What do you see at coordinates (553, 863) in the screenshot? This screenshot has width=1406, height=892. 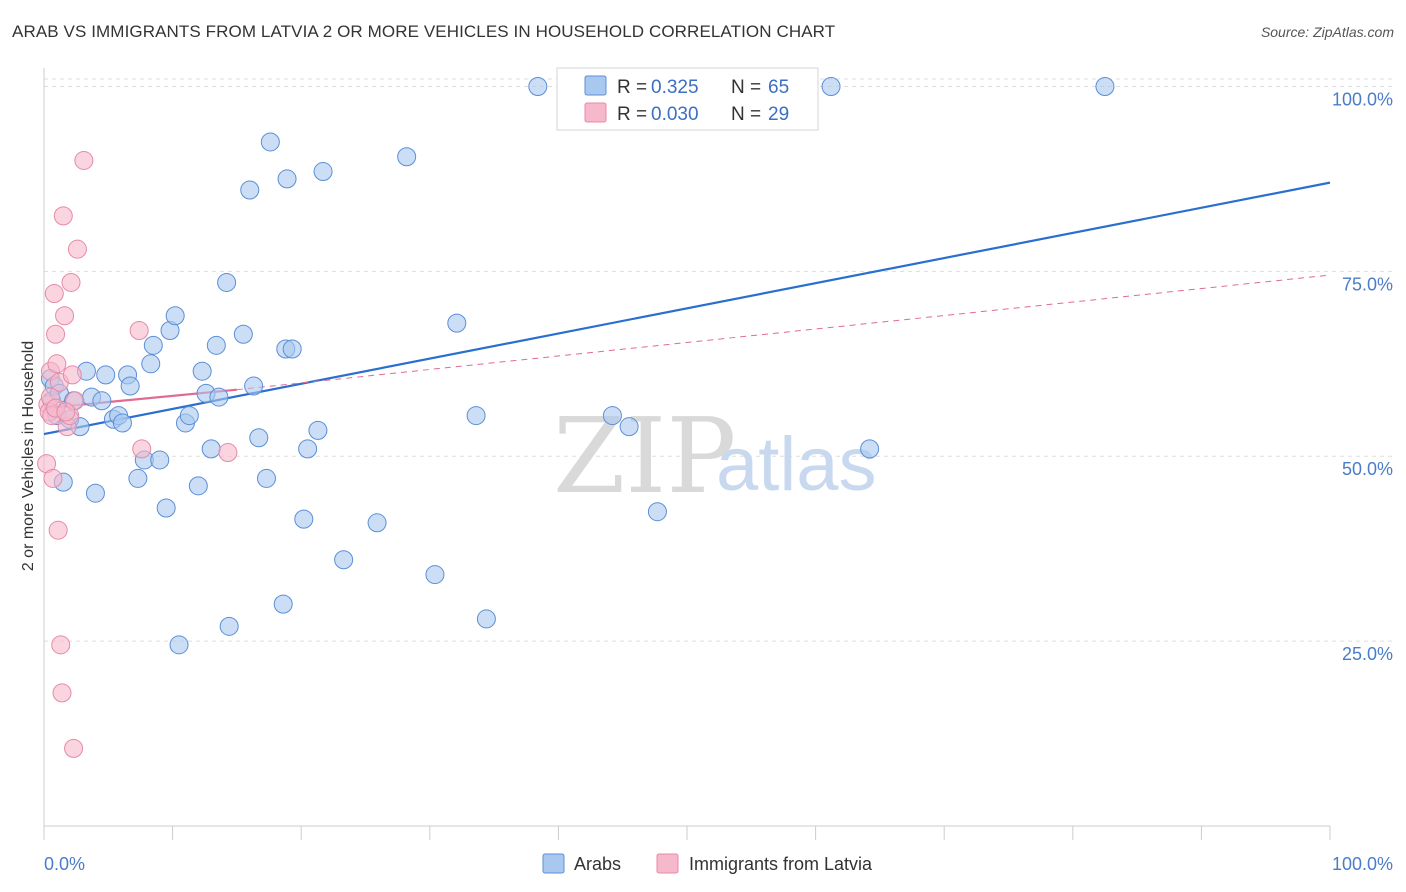 I see `series-legend-swatch-arabs` at bounding box center [553, 863].